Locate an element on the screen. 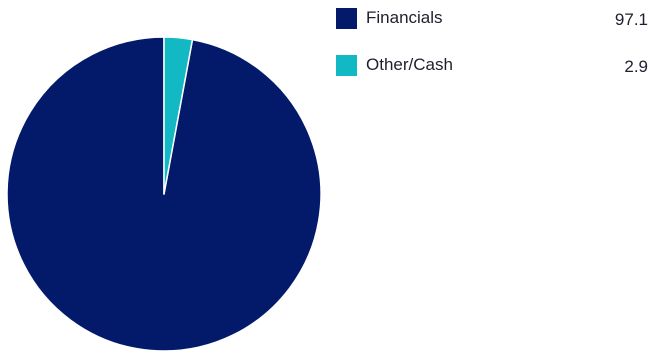  legend-item-financials: Financials 97.1 is located at coordinates (494, 18).